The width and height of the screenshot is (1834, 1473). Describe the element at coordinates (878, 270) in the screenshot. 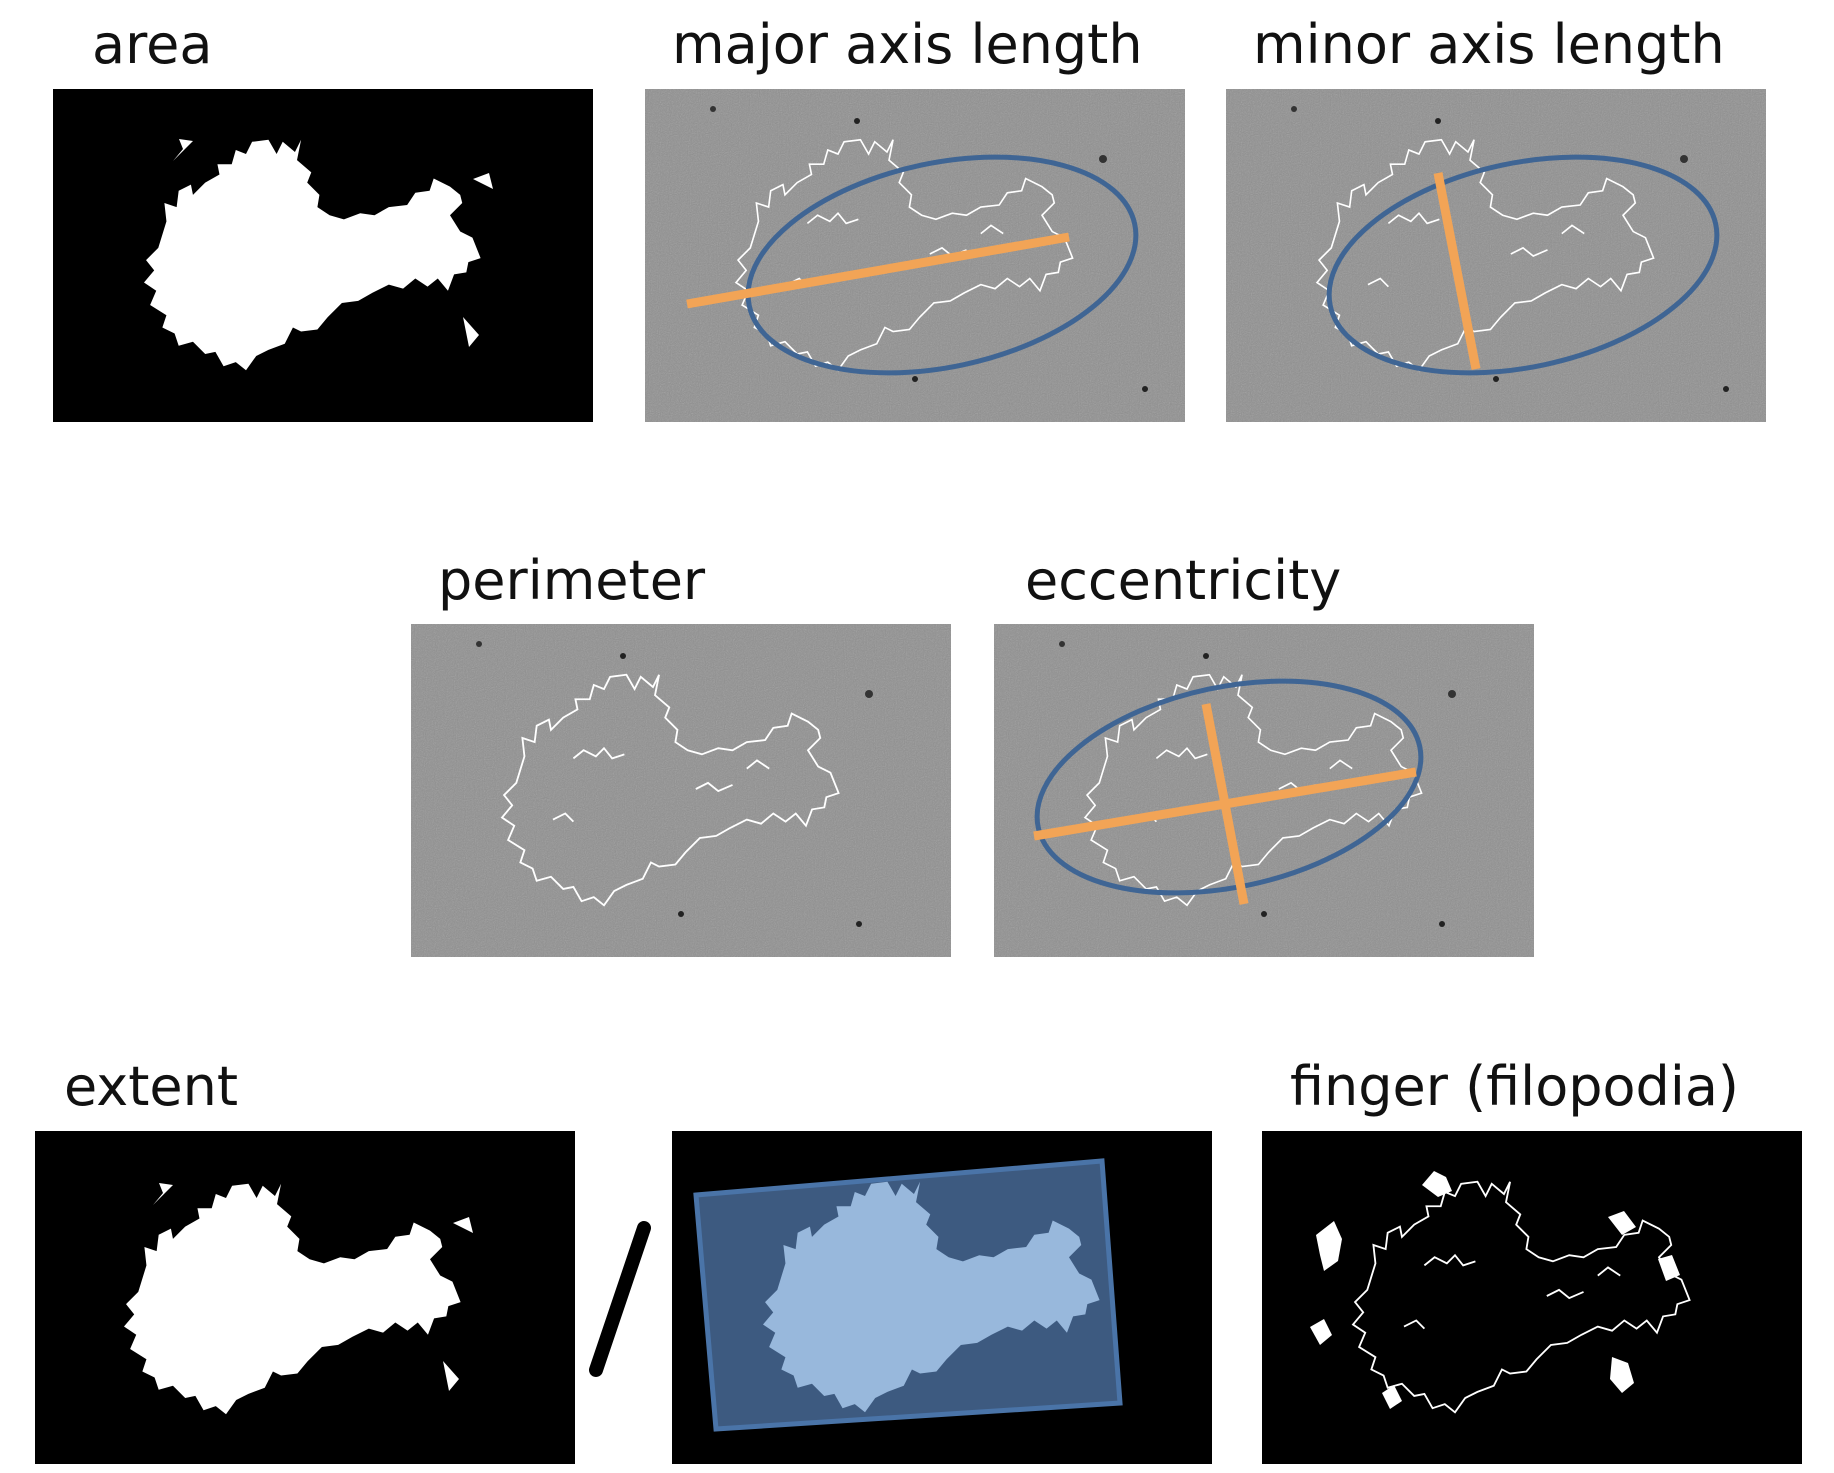

I see `major-axis-line` at that location.